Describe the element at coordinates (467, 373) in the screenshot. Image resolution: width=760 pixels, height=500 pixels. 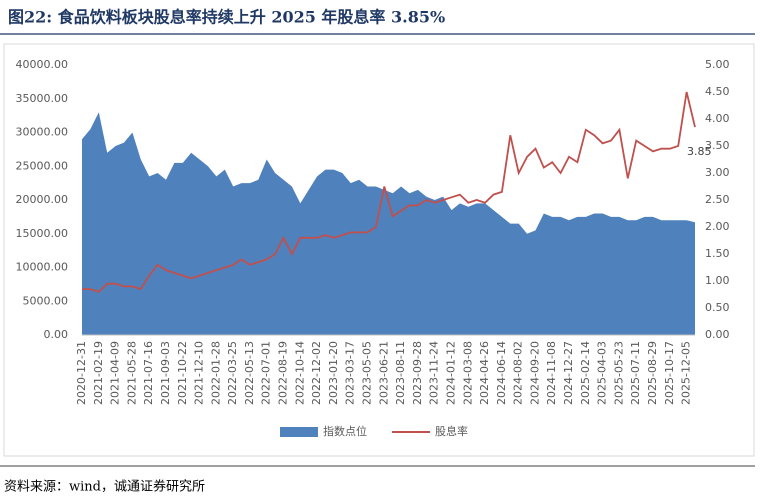
I see `x-tick-label: 2024-03-08` at that location.